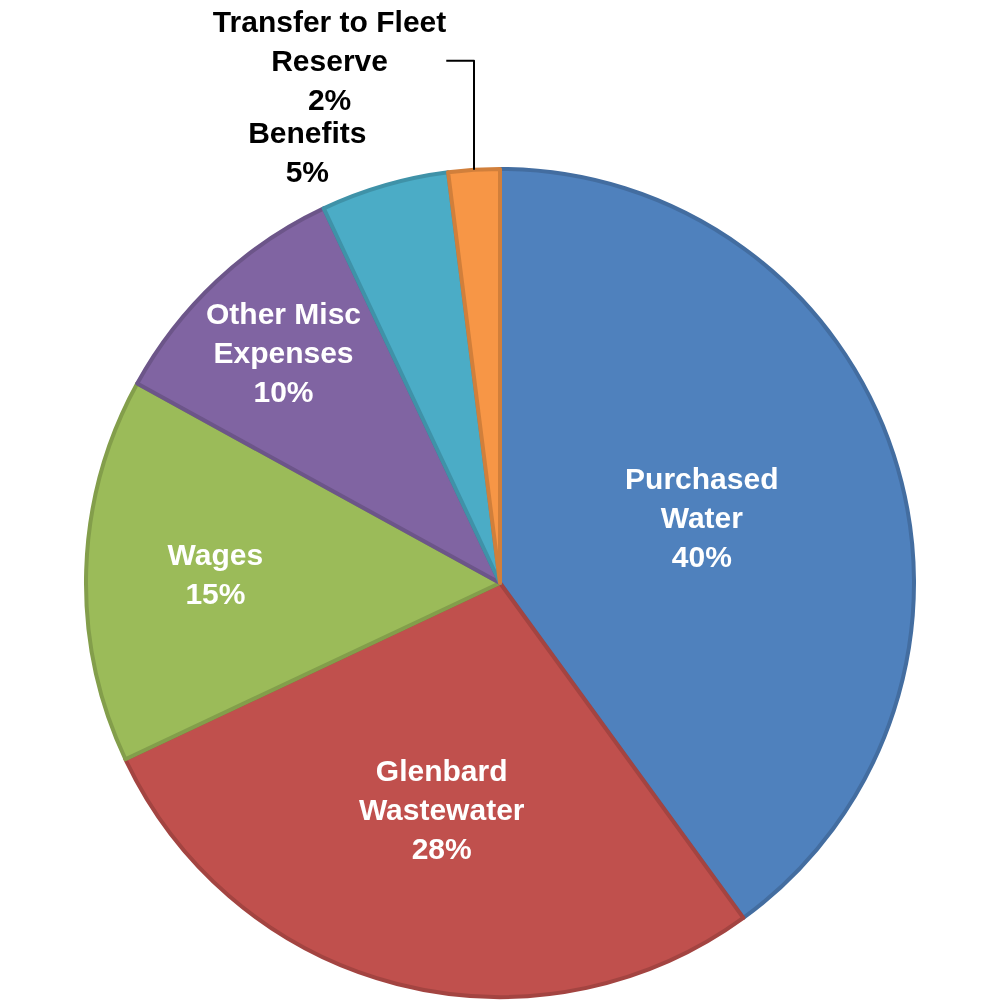 Image resolution: width=1000 pixels, height=1002 pixels. I want to click on slice-label: Other Misc Expenses, so click(283, 332).